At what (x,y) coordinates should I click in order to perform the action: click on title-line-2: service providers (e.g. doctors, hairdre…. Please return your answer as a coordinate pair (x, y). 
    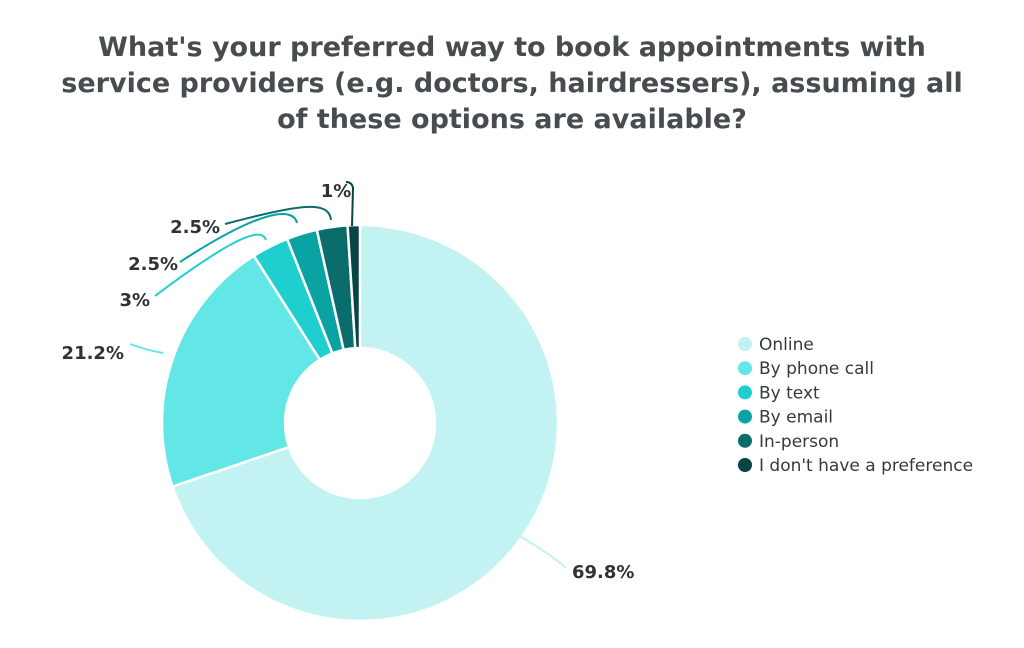
    Looking at the image, I should click on (511, 83).